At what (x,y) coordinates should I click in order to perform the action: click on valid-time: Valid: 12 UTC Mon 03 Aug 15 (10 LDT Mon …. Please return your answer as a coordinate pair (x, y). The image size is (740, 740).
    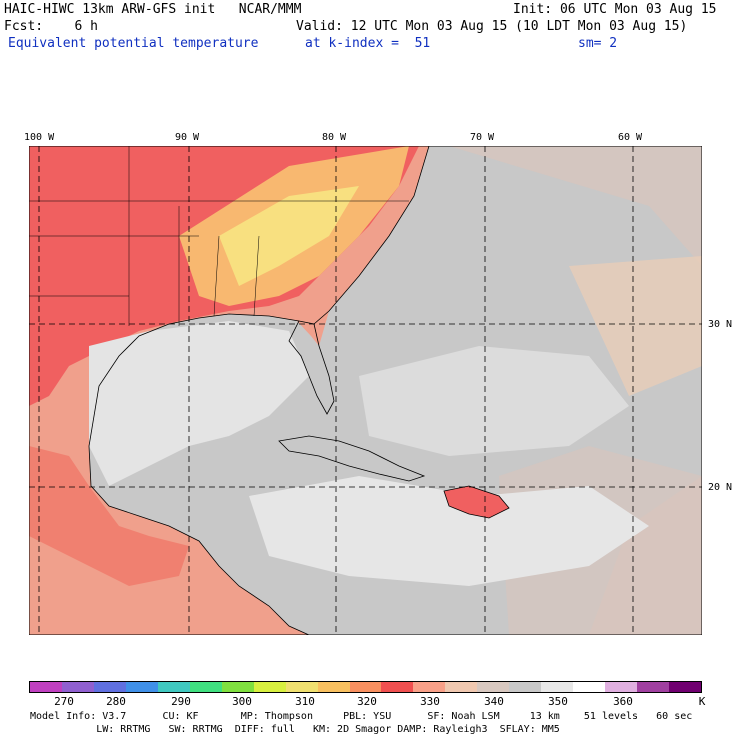
    Looking at the image, I should click on (492, 26).